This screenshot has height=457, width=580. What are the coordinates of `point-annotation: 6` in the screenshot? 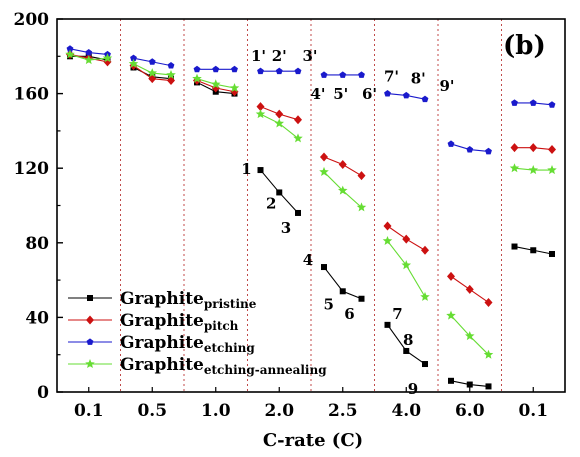 It's located at (349, 314).